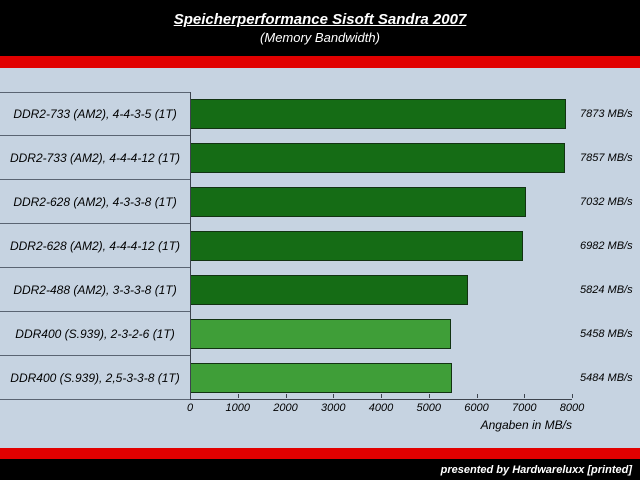  I want to click on x-tick-label: 4000, so click(381, 408).